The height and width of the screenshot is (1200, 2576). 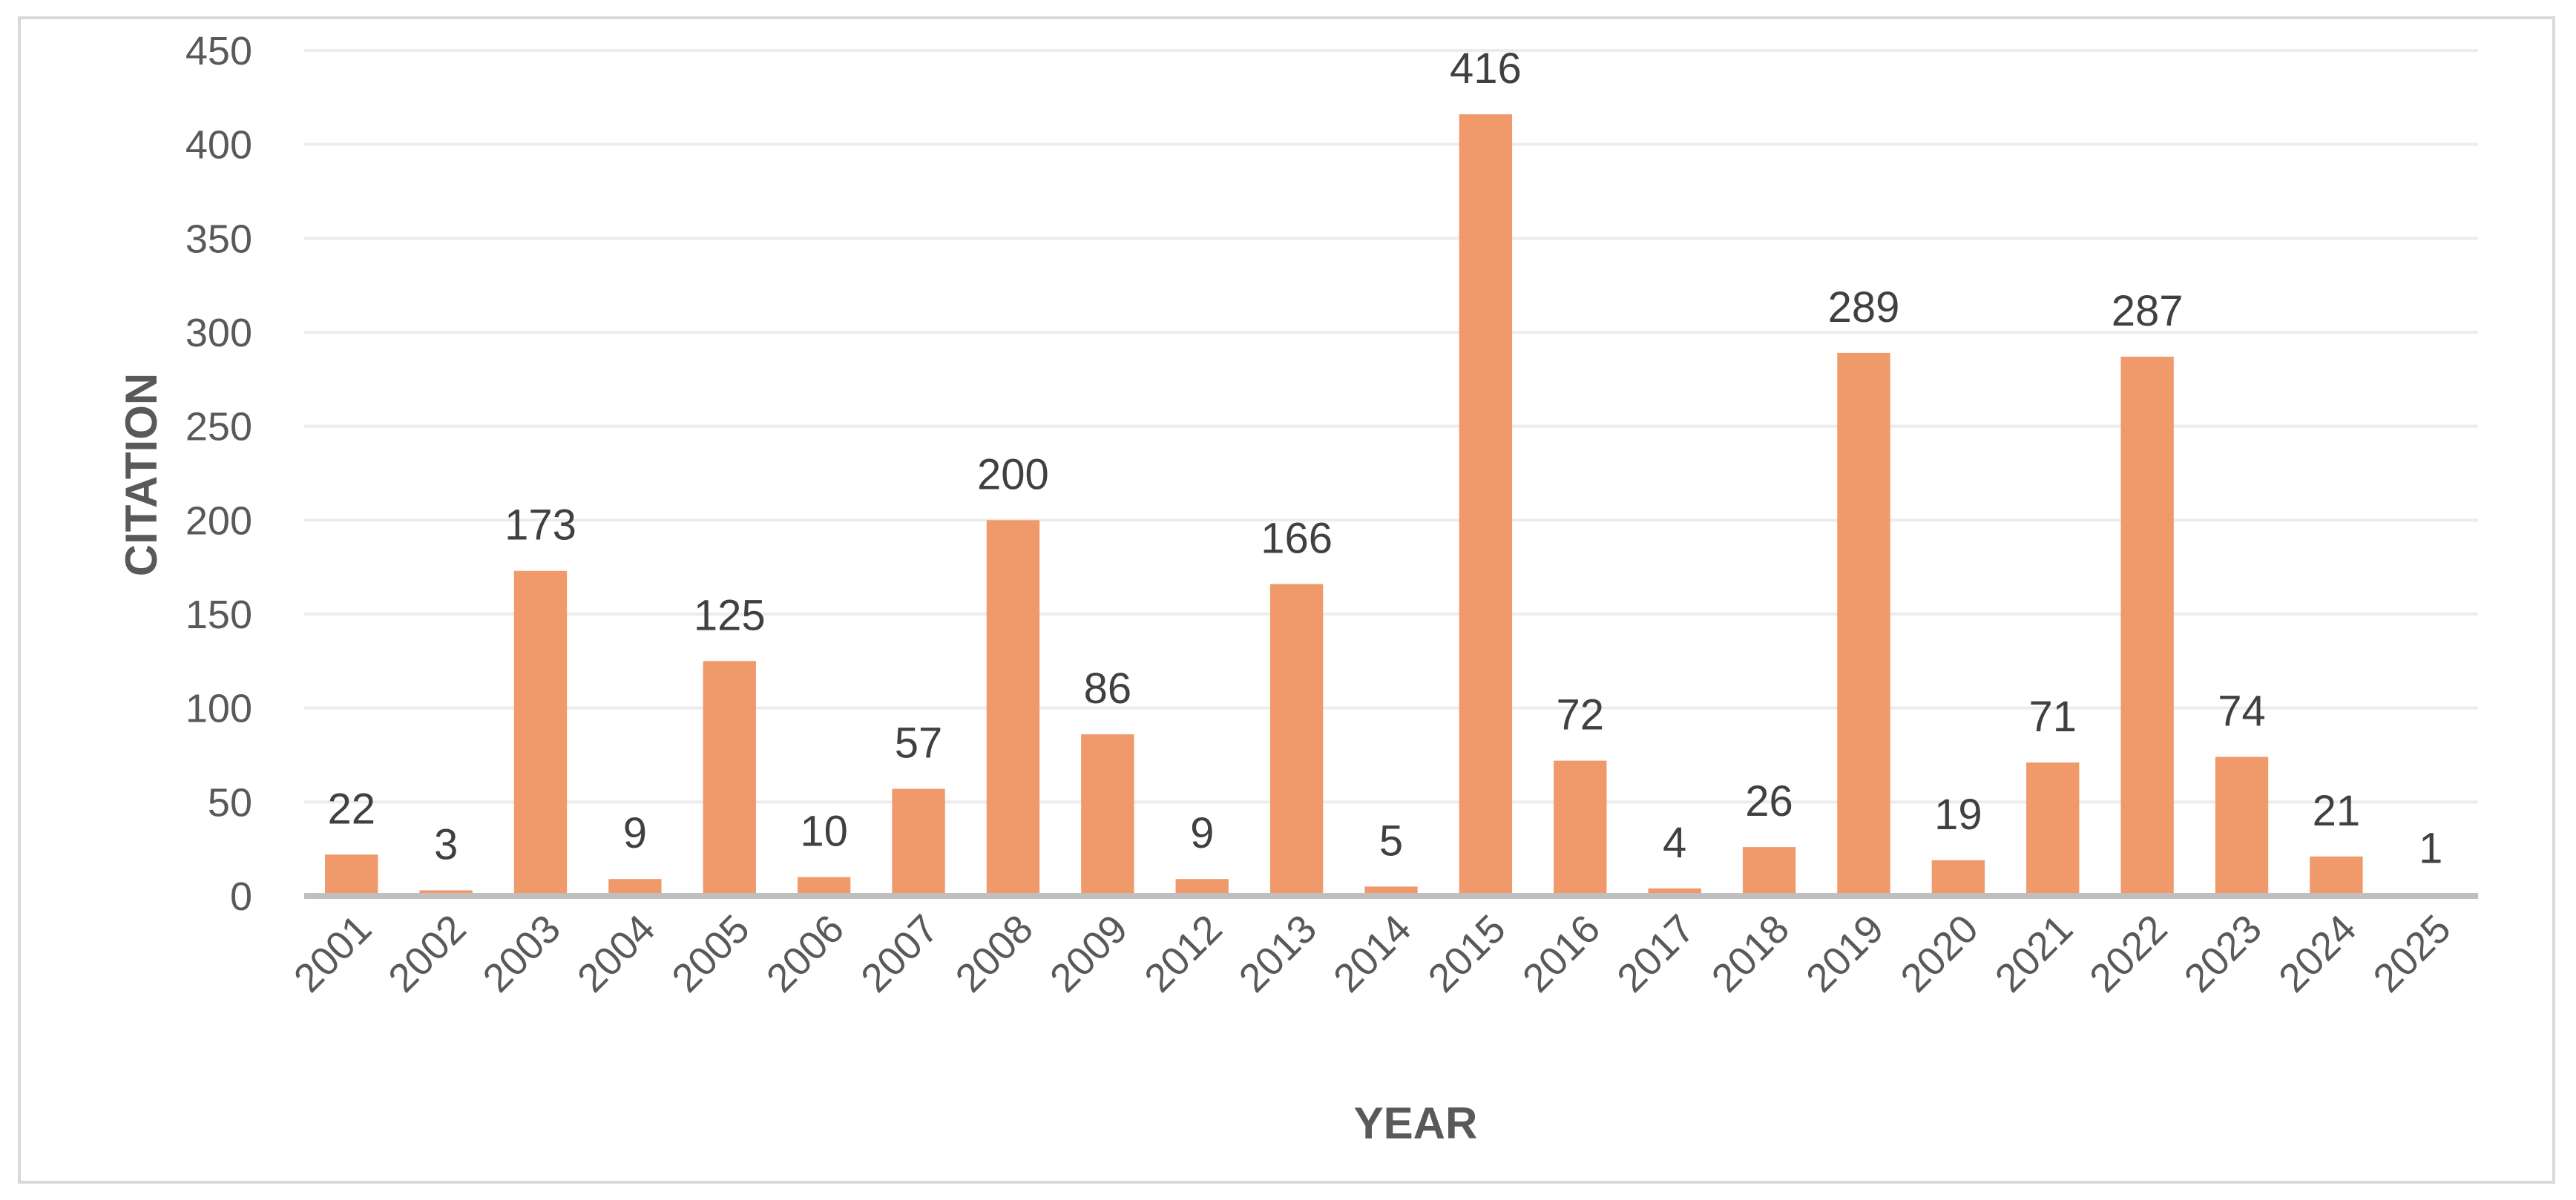 What do you see at coordinates (351, 809) in the screenshot?
I see `data-label: 22` at bounding box center [351, 809].